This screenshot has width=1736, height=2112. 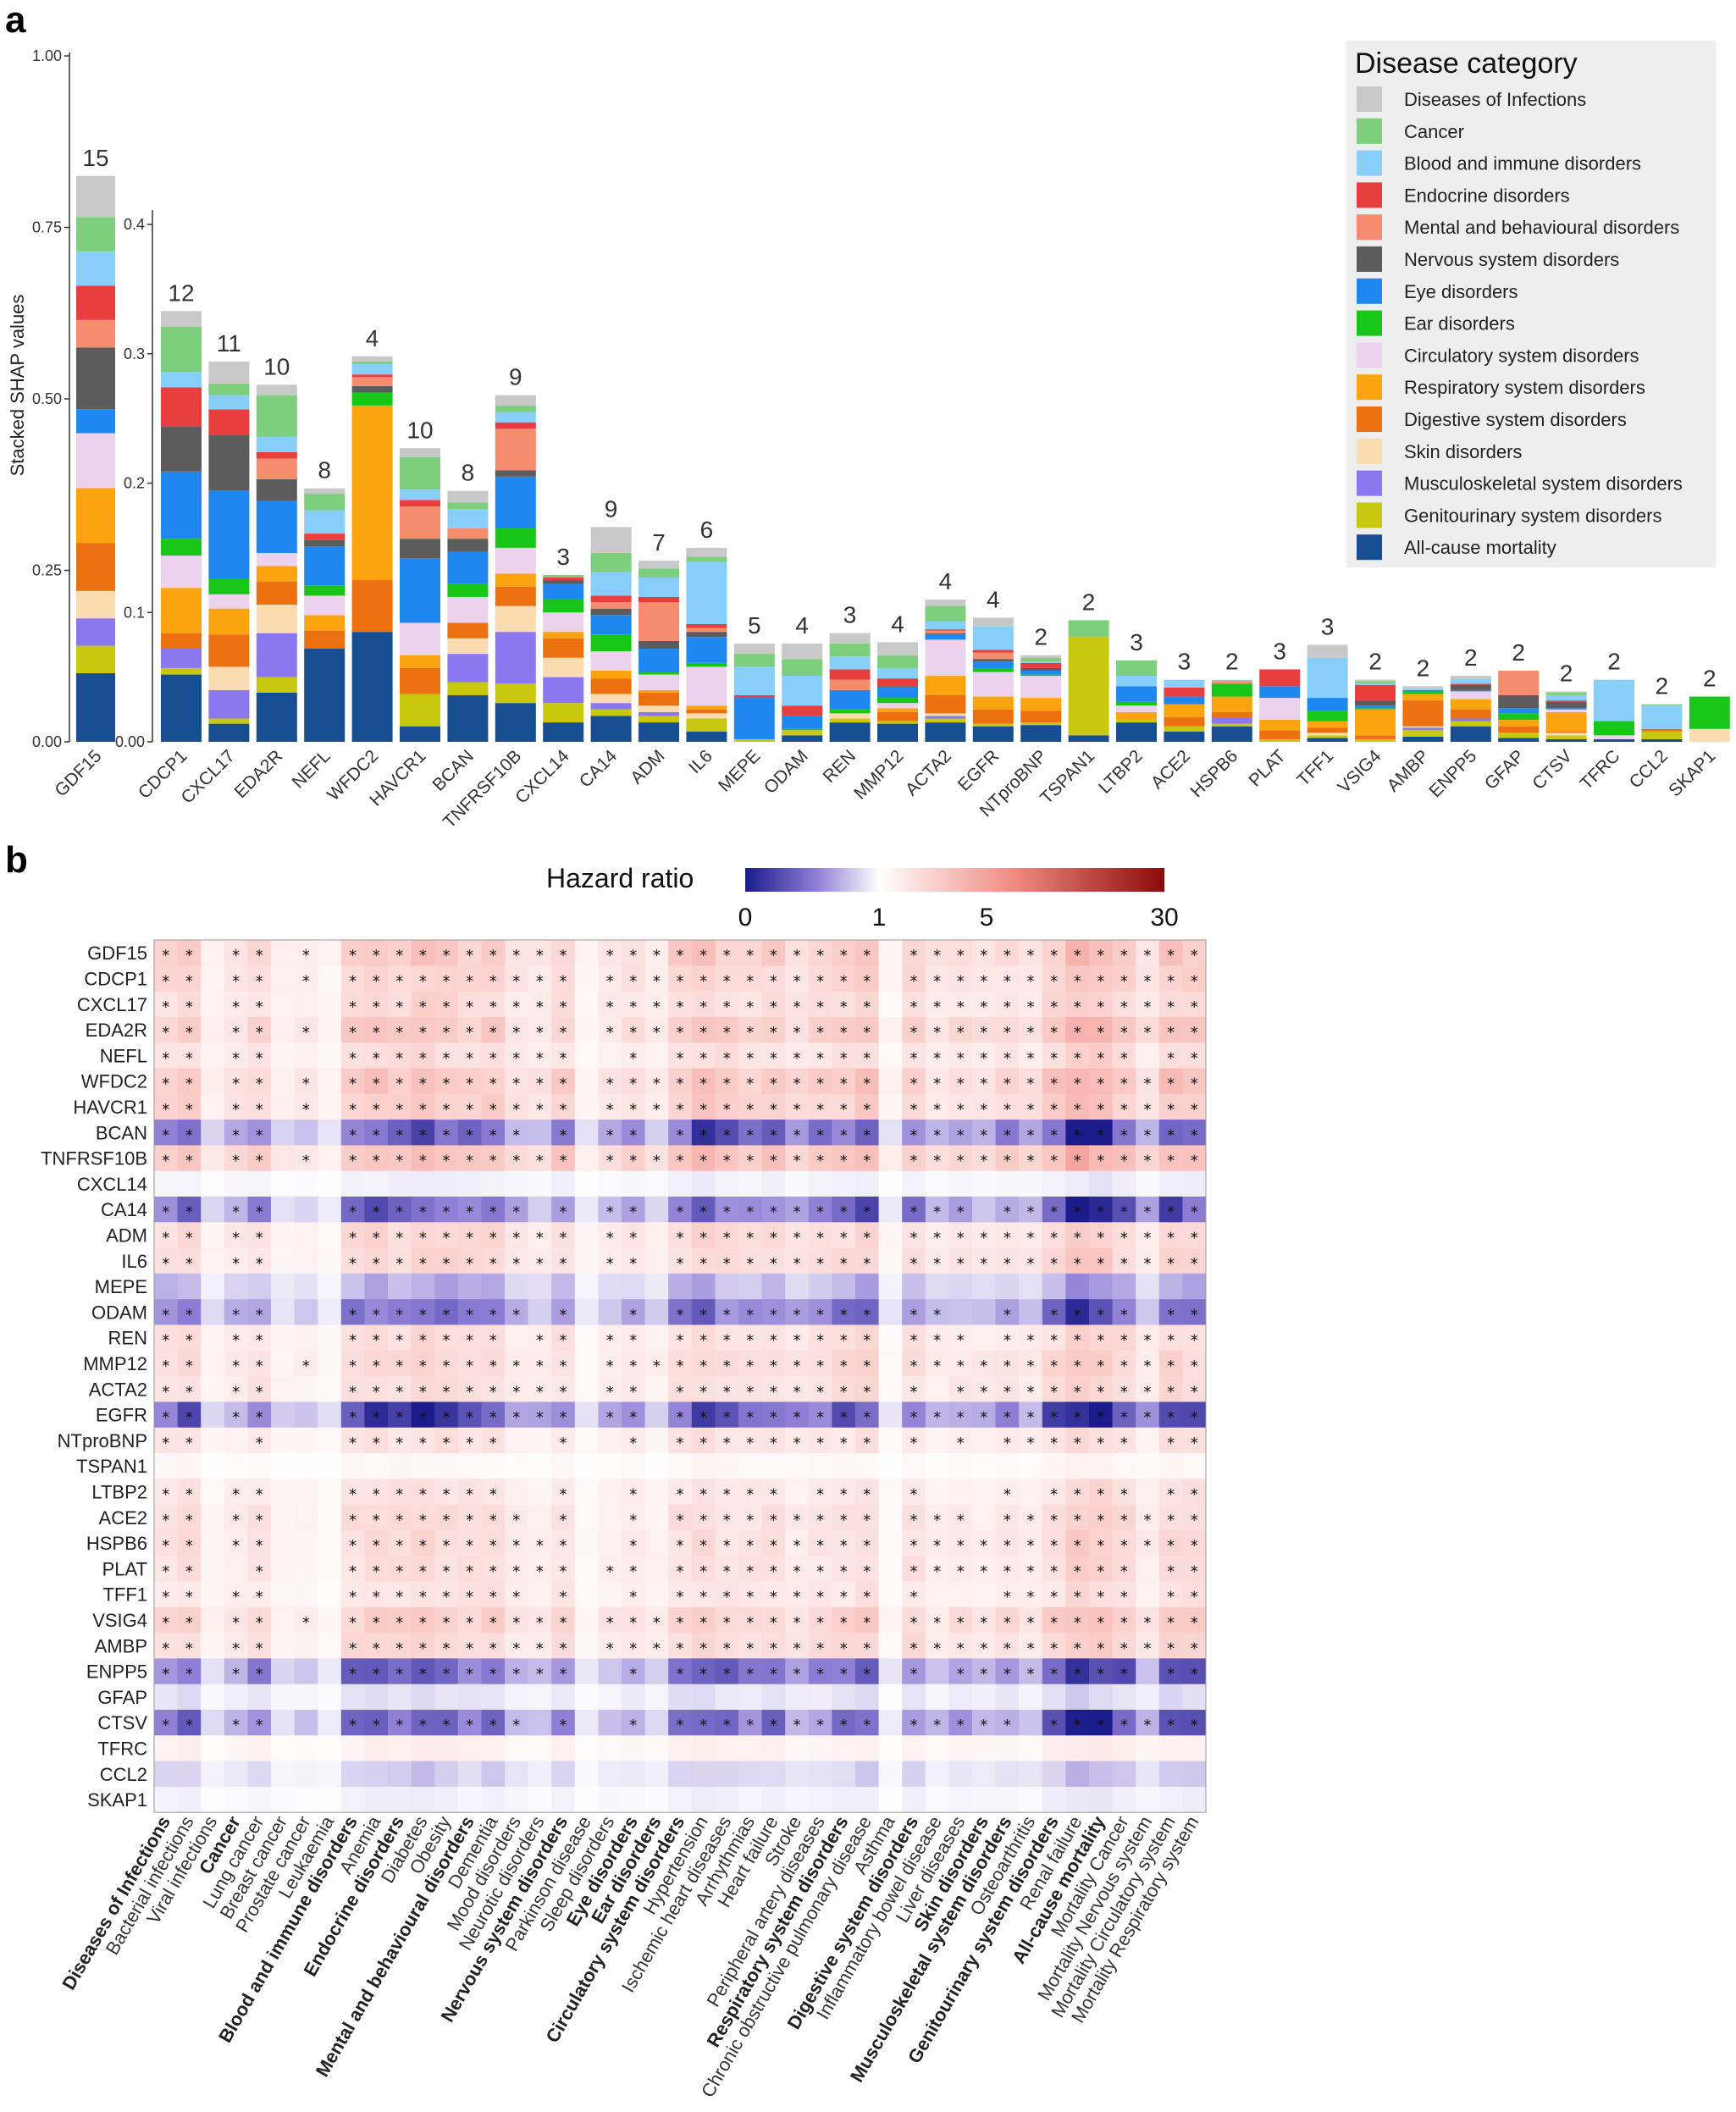 What do you see at coordinates (115, 1363) in the screenshot?
I see `heatmap-row-label: MMP12` at bounding box center [115, 1363].